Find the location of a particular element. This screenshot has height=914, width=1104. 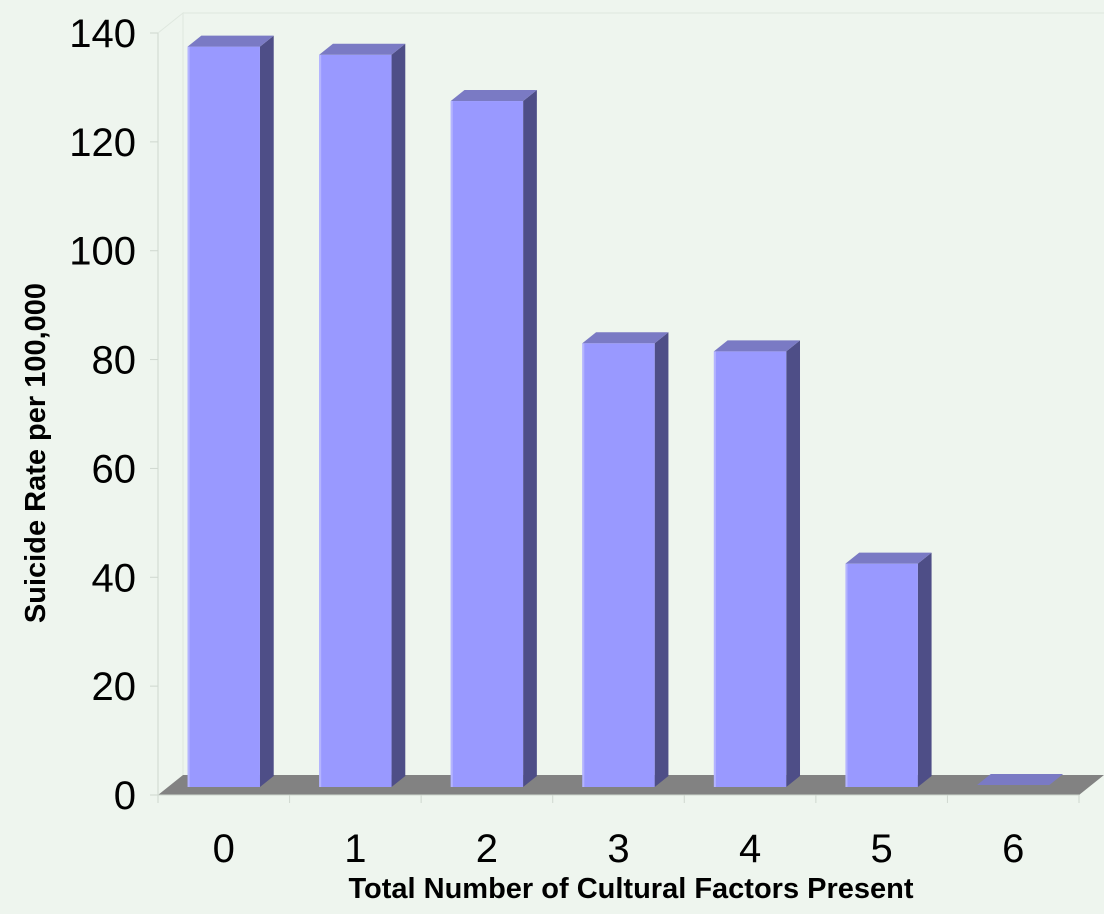

y-tick-label: 120 is located at coordinates (102, 143).